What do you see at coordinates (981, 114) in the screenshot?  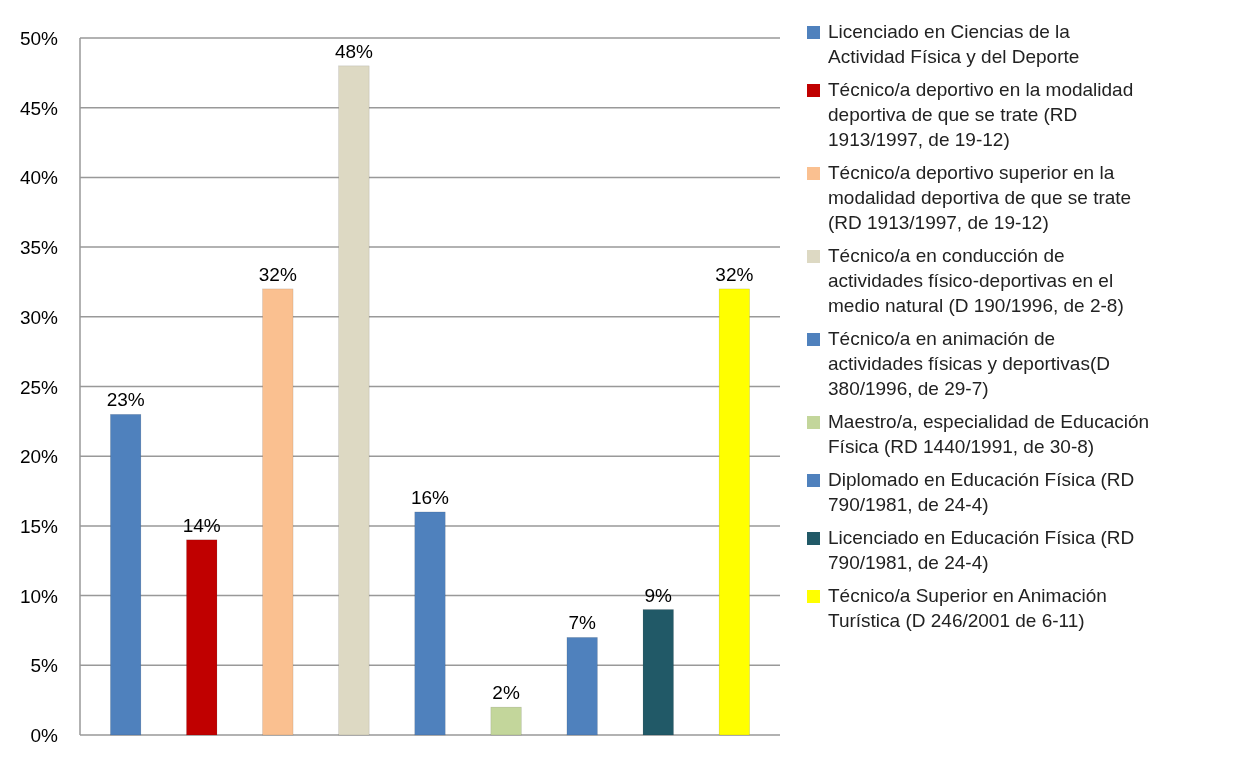 I see `legend-label: Técnico/a deportivo en la modalidad deportiva de que se trate (RD 1913/1997, de 19-12)` at bounding box center [981, 114].